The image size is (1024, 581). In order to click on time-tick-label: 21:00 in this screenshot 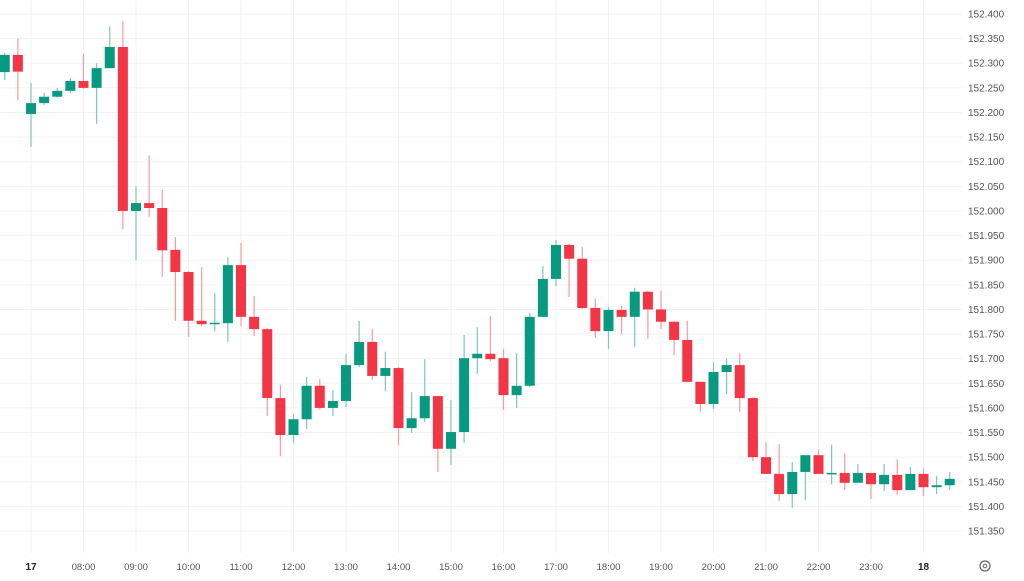, I will do `click(766, 567)`.